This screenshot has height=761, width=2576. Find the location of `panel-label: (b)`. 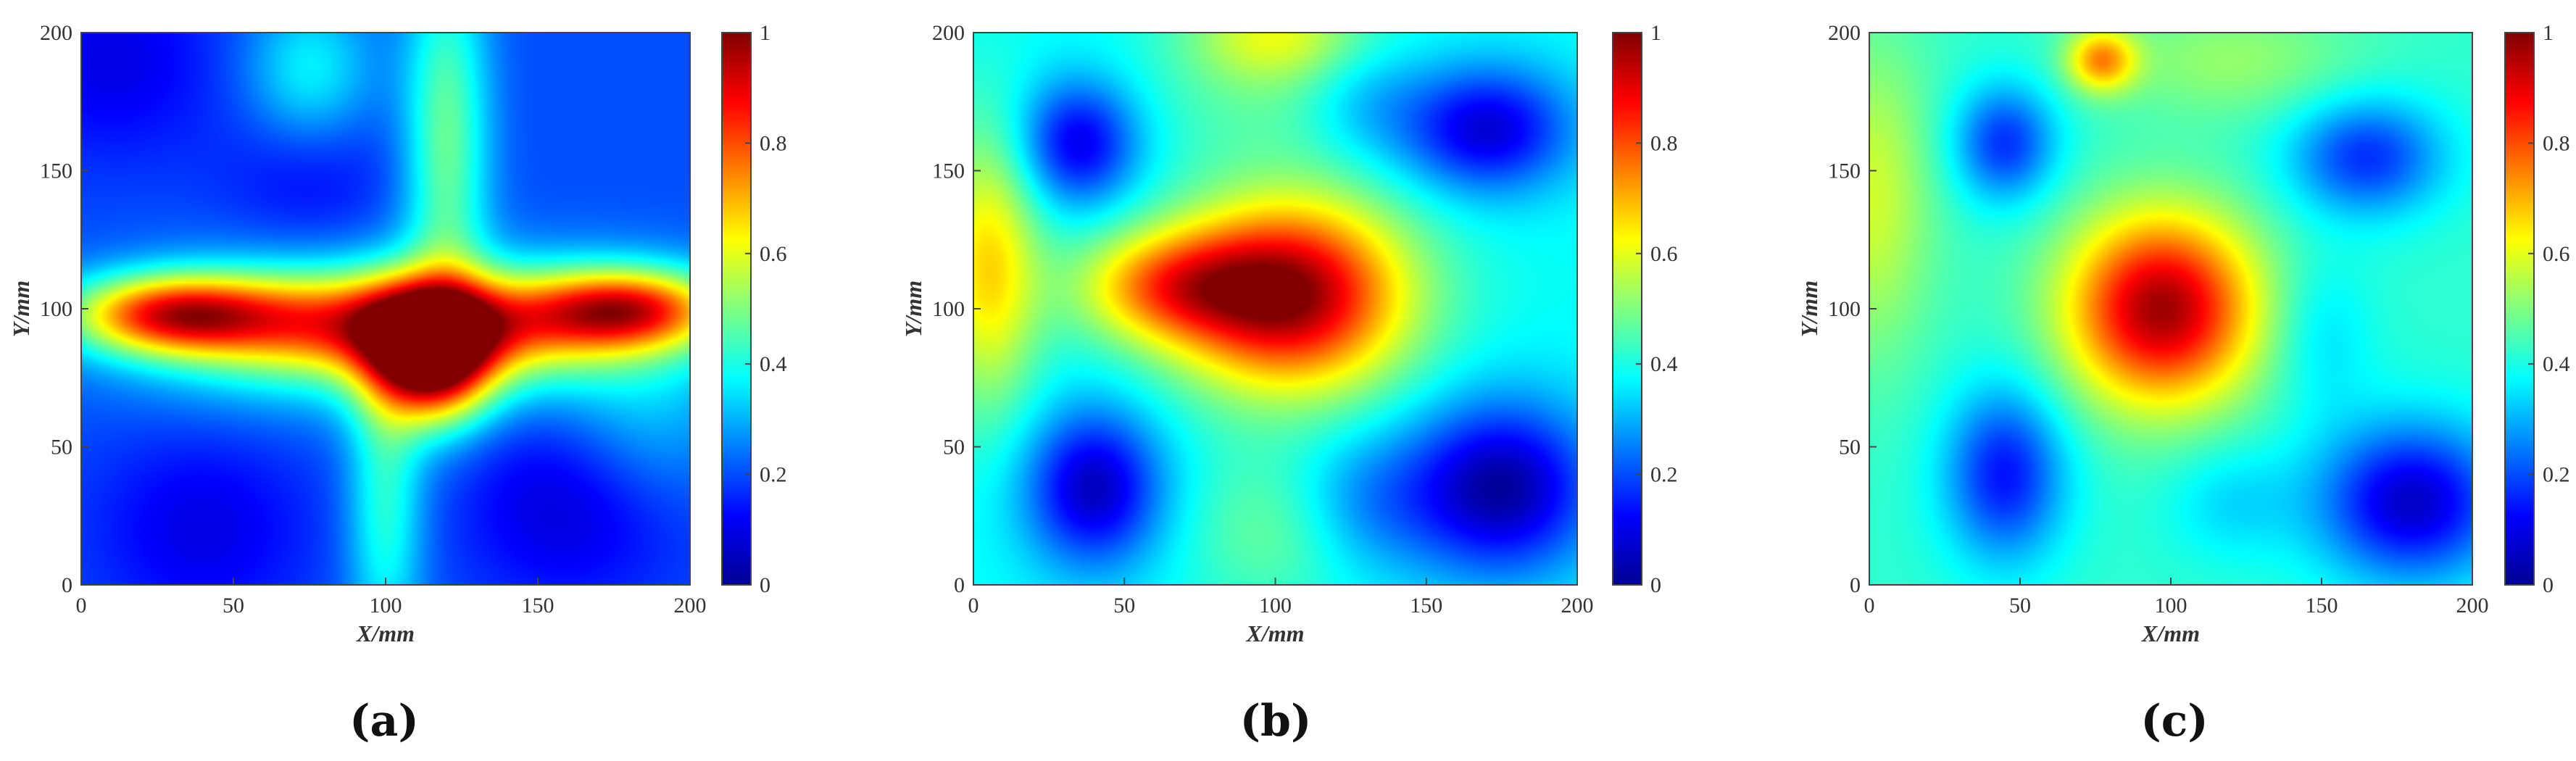

panel-label: (b) is located at coordinates (1276, 721).